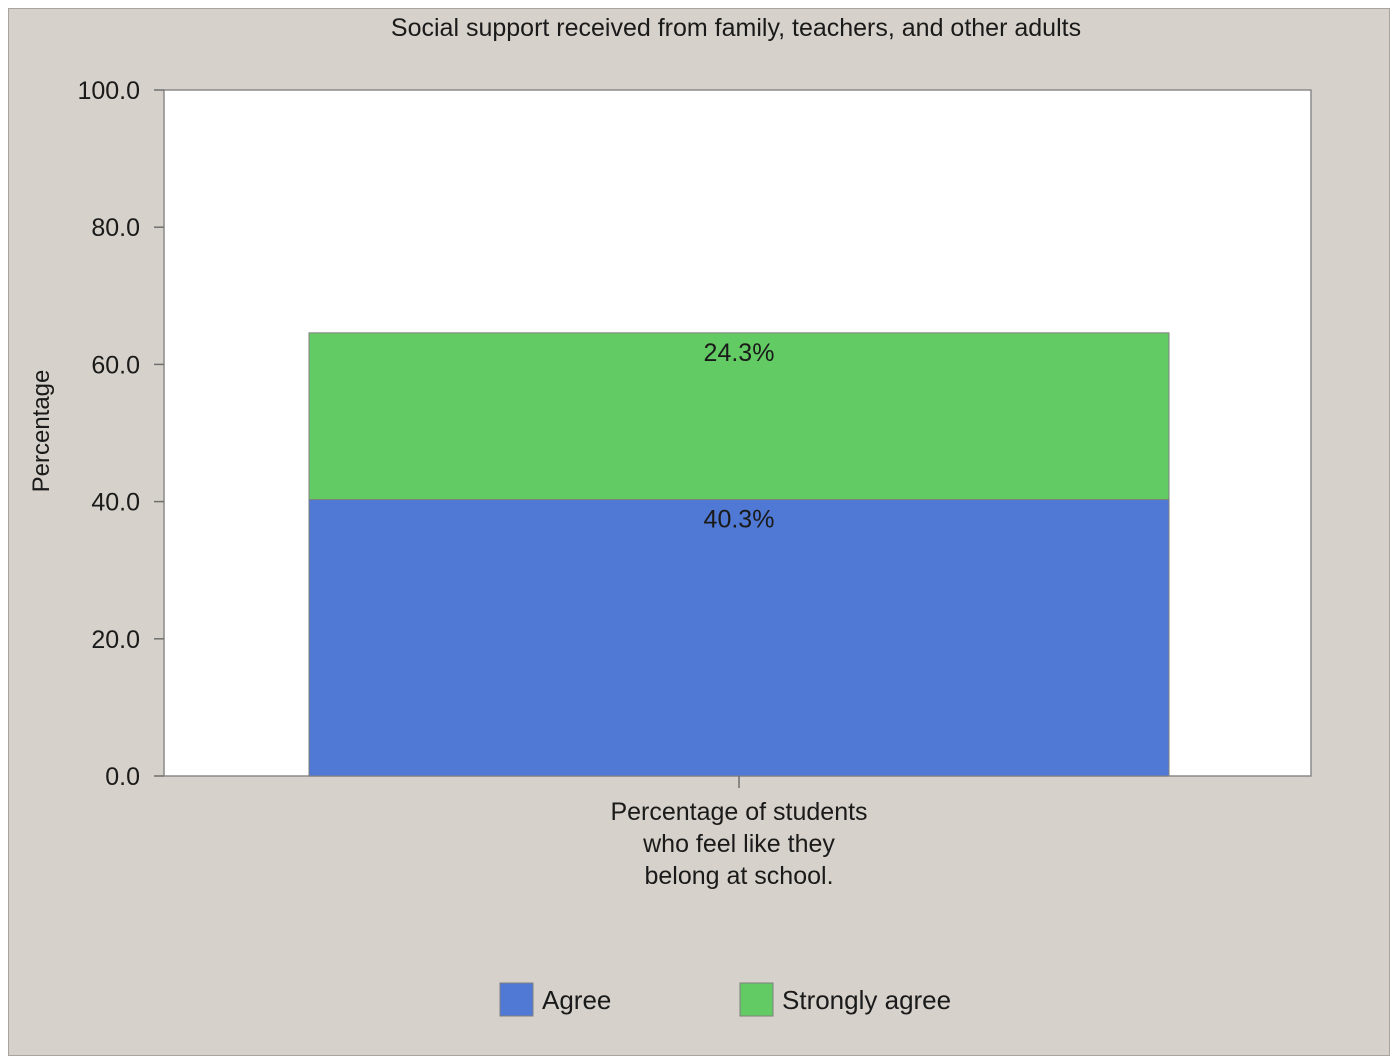 The image size is (1396, 1059). Describe the element at coordinates (866, 1000) in the screenshot. I see `legend-label-strongly-agree: Strongly agree` at that location.